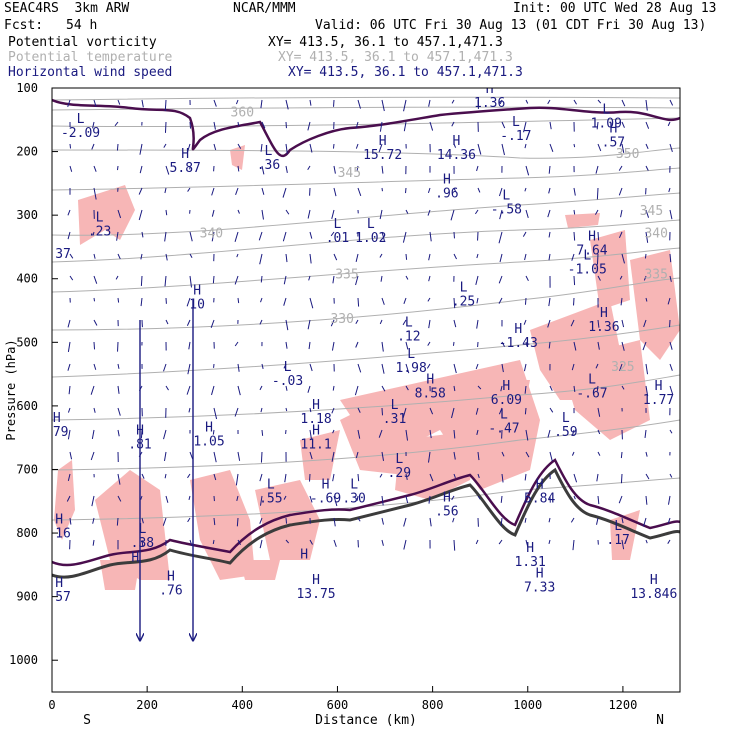  Describe the element at coordinates (242, 113) in the screenshot. I see `theta-label: 360` at that location.